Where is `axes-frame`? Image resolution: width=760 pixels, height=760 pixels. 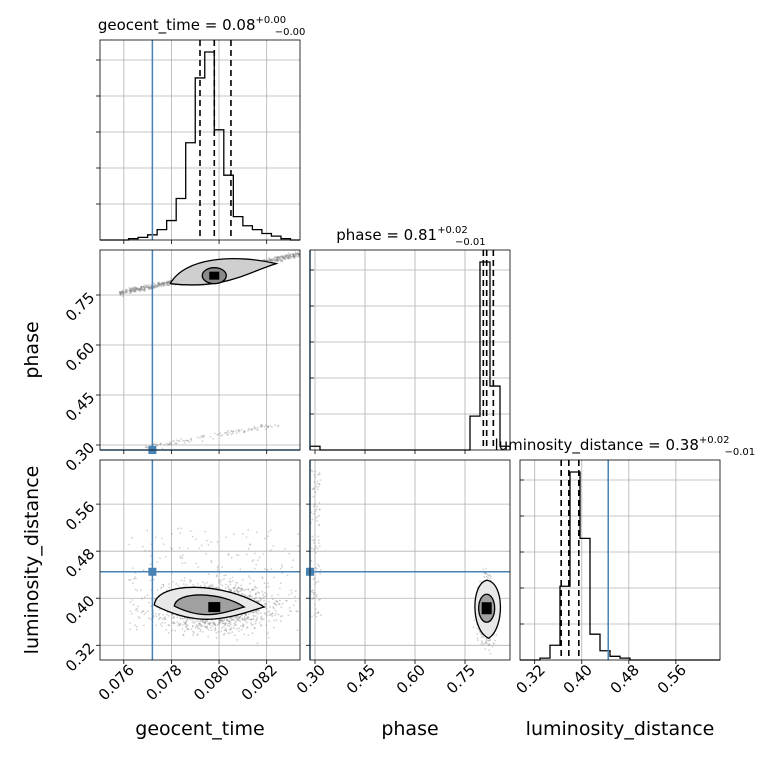
axes-frame is located at coordinates (200, 140).